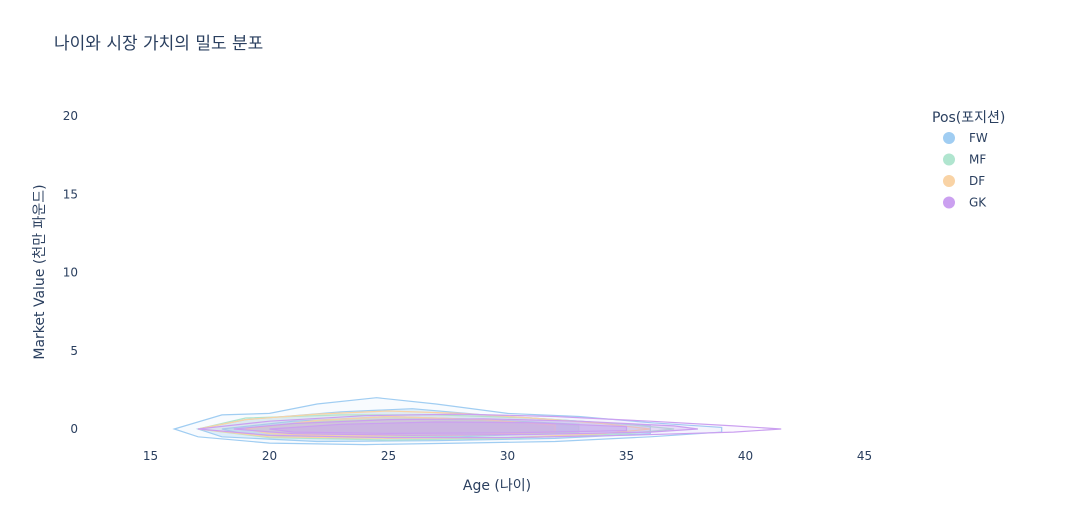 The image size is (1072, 525). I want to click on legend-items: FW MF DF GK, so click(965, 170).